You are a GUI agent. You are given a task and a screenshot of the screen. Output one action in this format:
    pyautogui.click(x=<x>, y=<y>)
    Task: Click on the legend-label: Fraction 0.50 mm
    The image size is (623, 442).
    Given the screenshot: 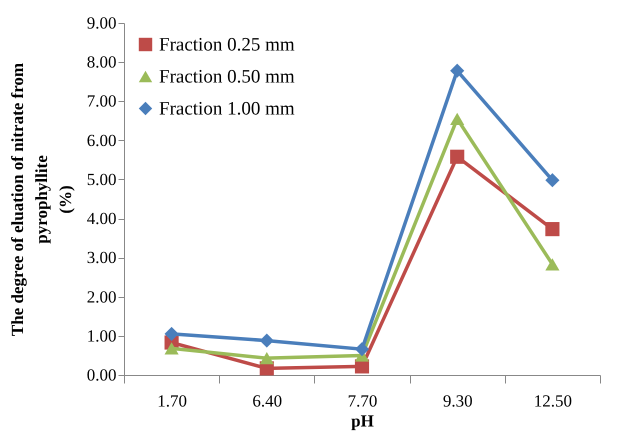 What is the action you would take?
    pyautogui.click(x=227, y=77)
    